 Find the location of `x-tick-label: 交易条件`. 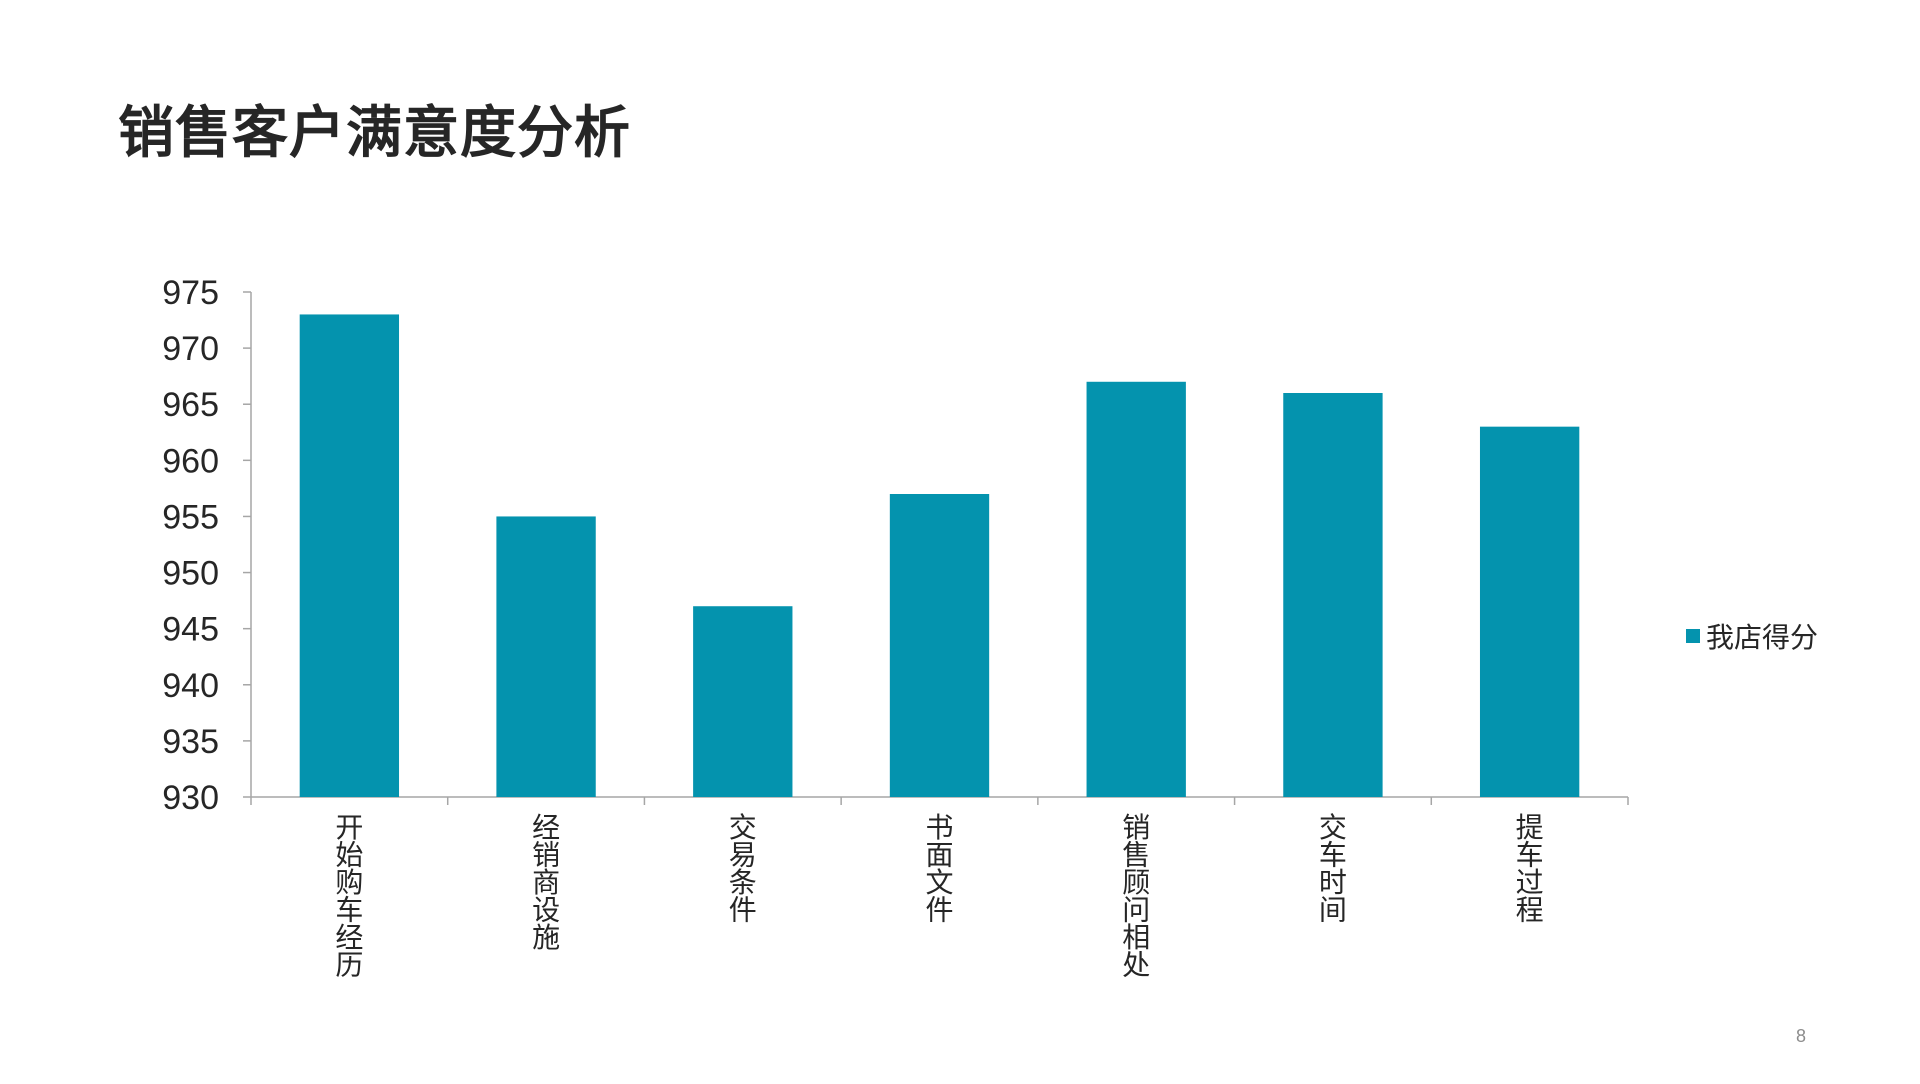

x-tick-label: 交易条件 is located at coordinates (743, 869).